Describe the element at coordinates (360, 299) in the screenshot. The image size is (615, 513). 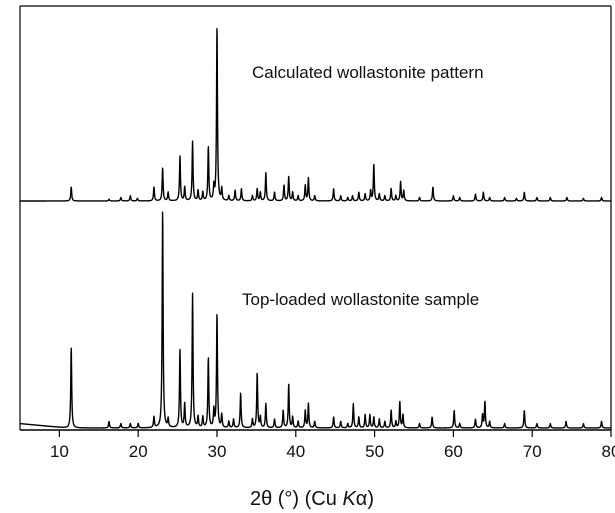
I see `sample-pattern-label: Top-loaded wollastonite sample` at that location.